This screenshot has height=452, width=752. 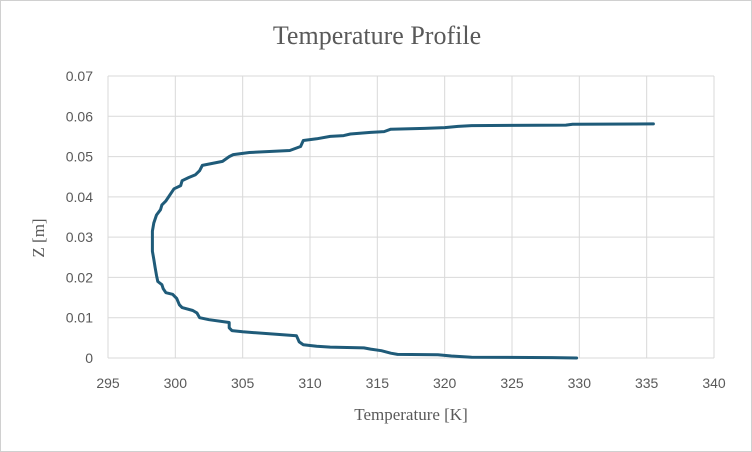 What do you see at coordinates (79, 318) in the screenshot?
I see `y-tick-label: 0.01` at bounding box center [79, 318].